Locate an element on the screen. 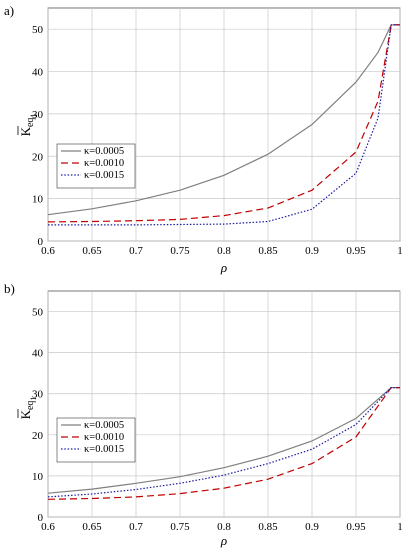 The height and width of the screenshot is (550, 406). y-axis-label-b: Keq1 is located at coordinates (27, 408).